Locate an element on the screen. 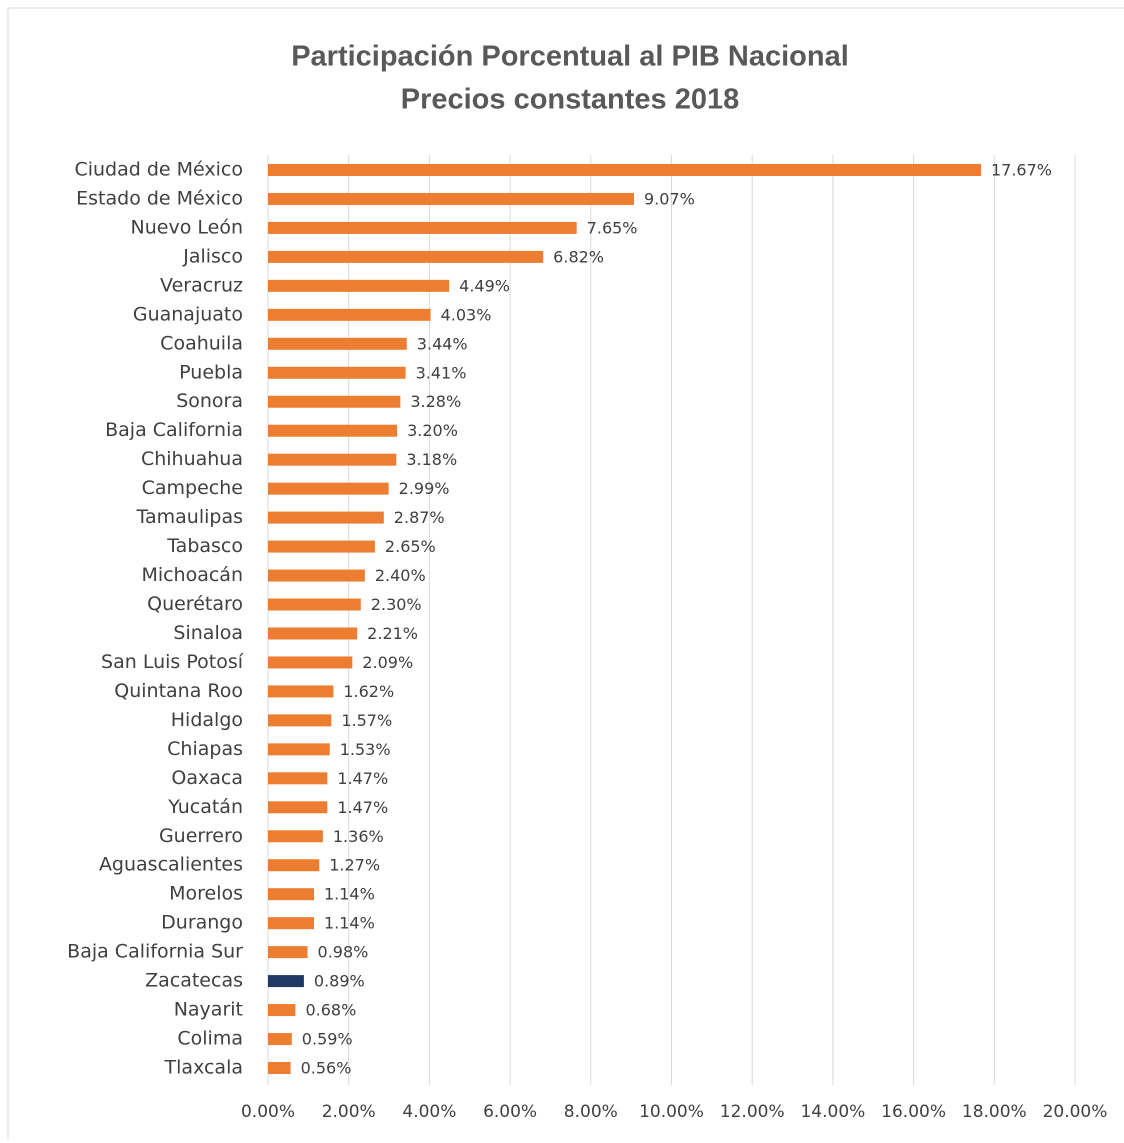  category-label: Campeche is located at coordinates (192, 488).